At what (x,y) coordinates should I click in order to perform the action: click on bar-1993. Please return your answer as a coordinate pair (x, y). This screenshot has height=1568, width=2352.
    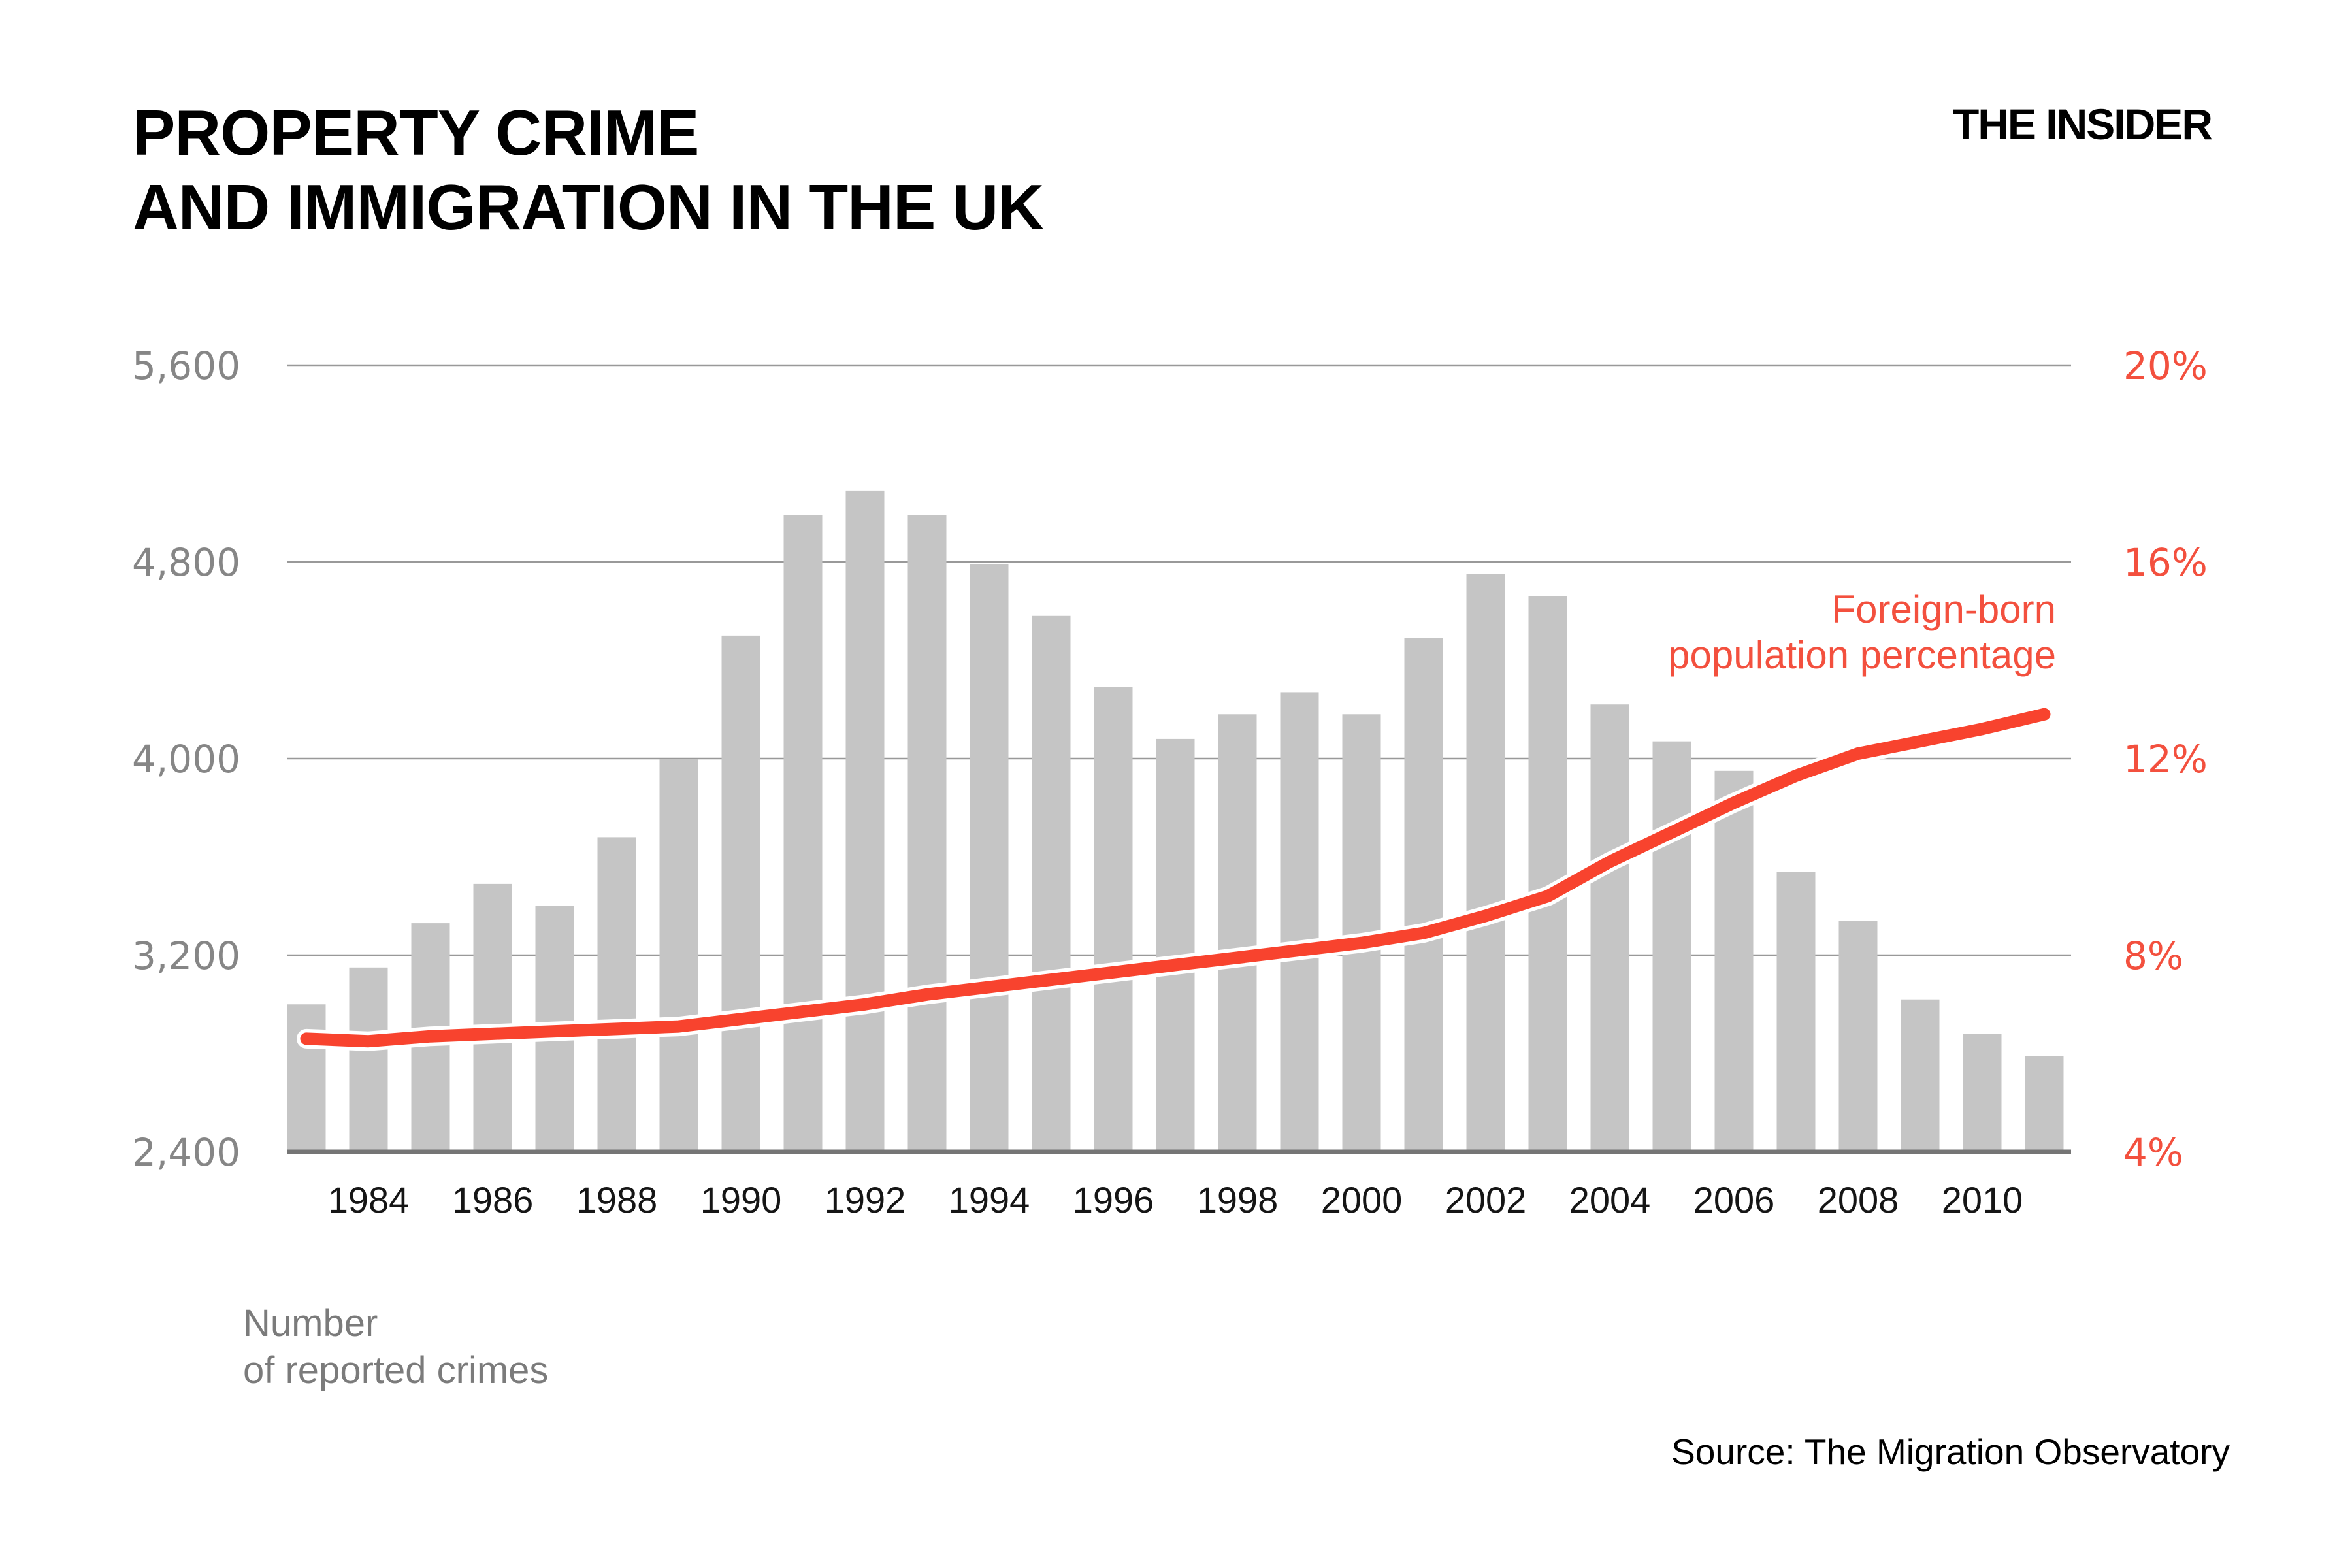
    Looking at the image, I should click on (927, 833).